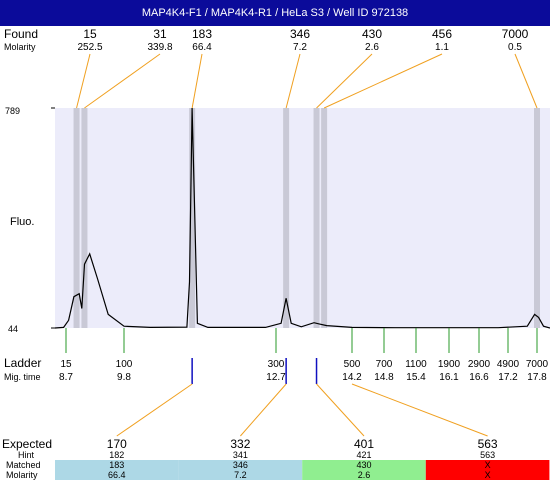  I want to click on hint-value: 182, so click(116, 455).